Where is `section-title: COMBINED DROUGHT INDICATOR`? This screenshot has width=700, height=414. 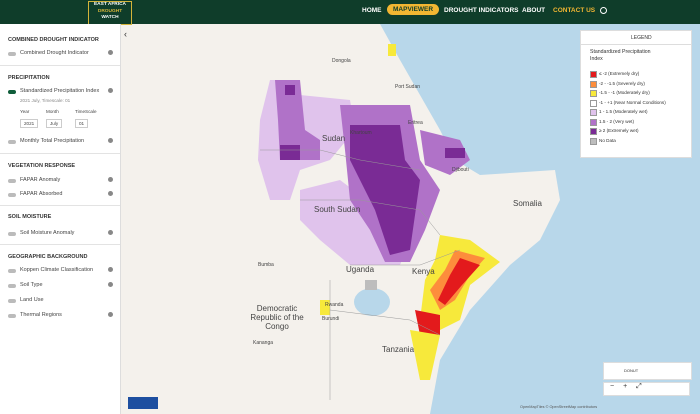 section-title: COMBINED DROUGHT INDICATOR is located at coordinates (53, 40).